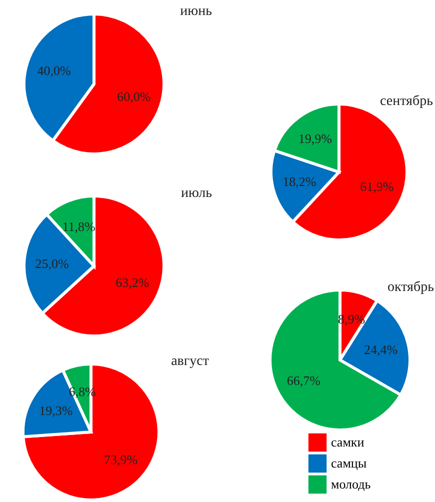 The width and height of the screenshot is (435, 502). Describe the element at coordinates (303, 380) in the screenshot. I see `data-label: 66,7%` at that location.